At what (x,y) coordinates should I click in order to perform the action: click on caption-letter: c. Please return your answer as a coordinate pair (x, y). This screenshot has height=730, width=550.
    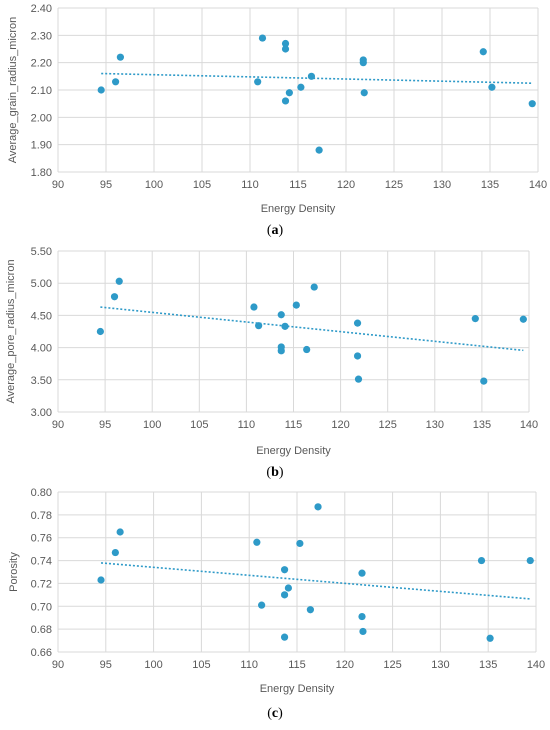
    Looking at the image, I should click on (275, 713).